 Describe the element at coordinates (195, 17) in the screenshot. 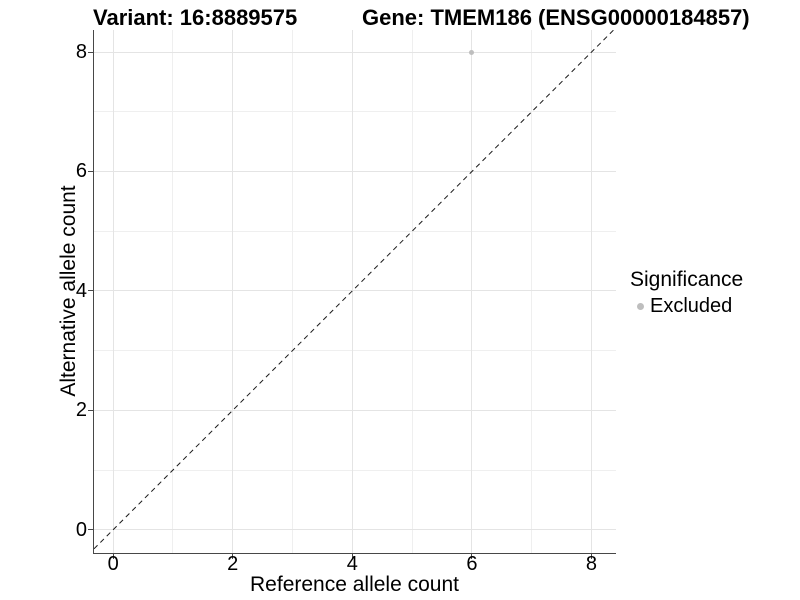

I see `variant-title: Variant: 16:8889575` at that location.